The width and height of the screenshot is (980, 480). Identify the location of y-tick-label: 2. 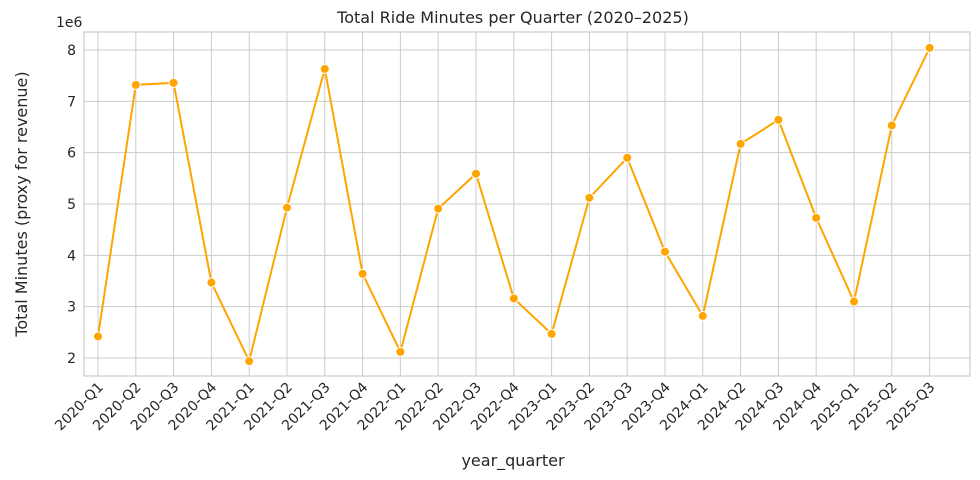
(71, 359).